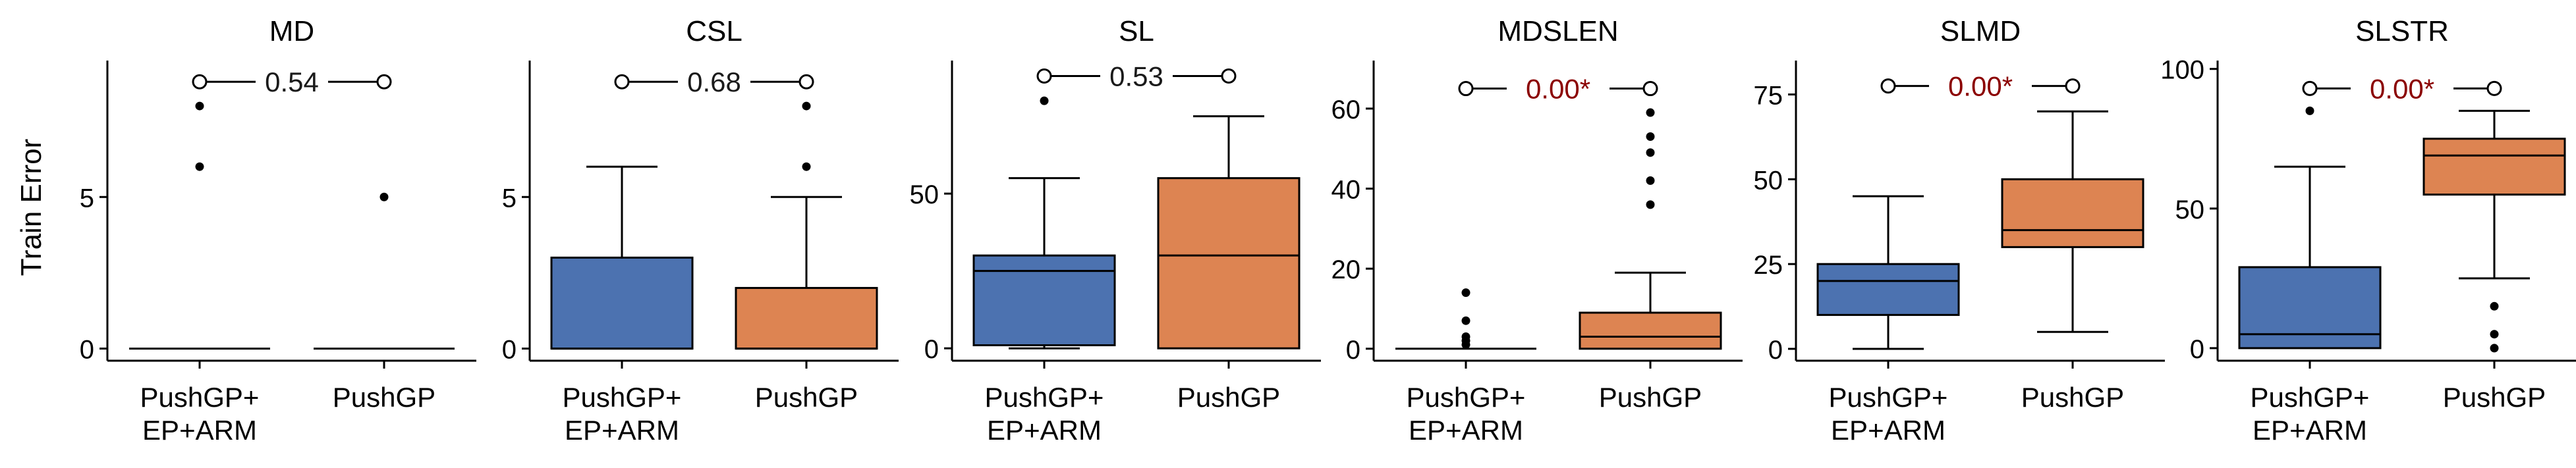 This screenshot has width=2576, height=468. What do you see at coordinates (1136, 31) in the screenshot?
I see `chart-title: SL` at bounding box center [1136, 31].